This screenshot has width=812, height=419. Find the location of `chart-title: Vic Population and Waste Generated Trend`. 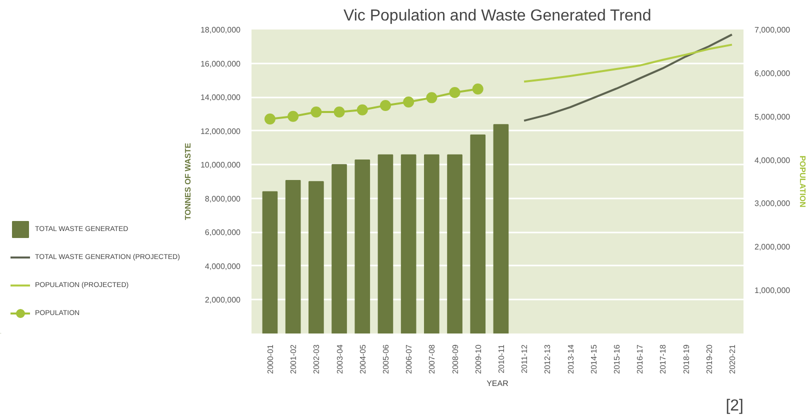

chart-title: Vic Population and Waste Generated Trend is located at coordinates (497, 16).